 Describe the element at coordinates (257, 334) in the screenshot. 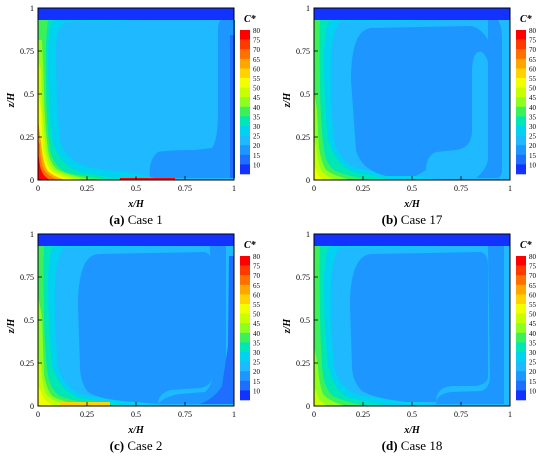

I see `colorbar-level-label: 40` at that location.